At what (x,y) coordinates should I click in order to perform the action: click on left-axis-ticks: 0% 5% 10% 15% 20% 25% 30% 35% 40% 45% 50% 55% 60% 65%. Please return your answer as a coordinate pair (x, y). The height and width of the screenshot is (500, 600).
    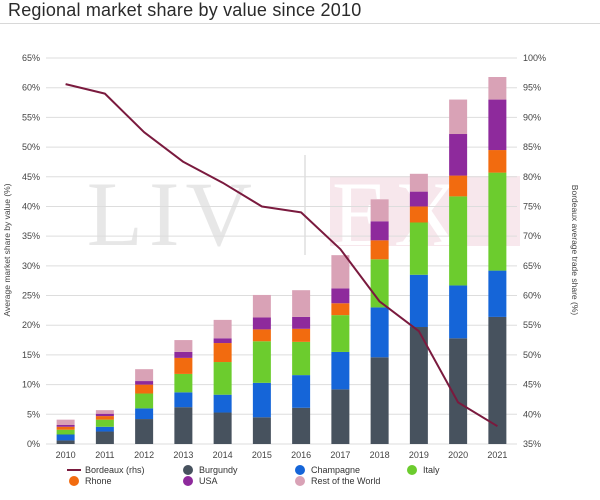
    Looking at the image, I should click on (31, 251).